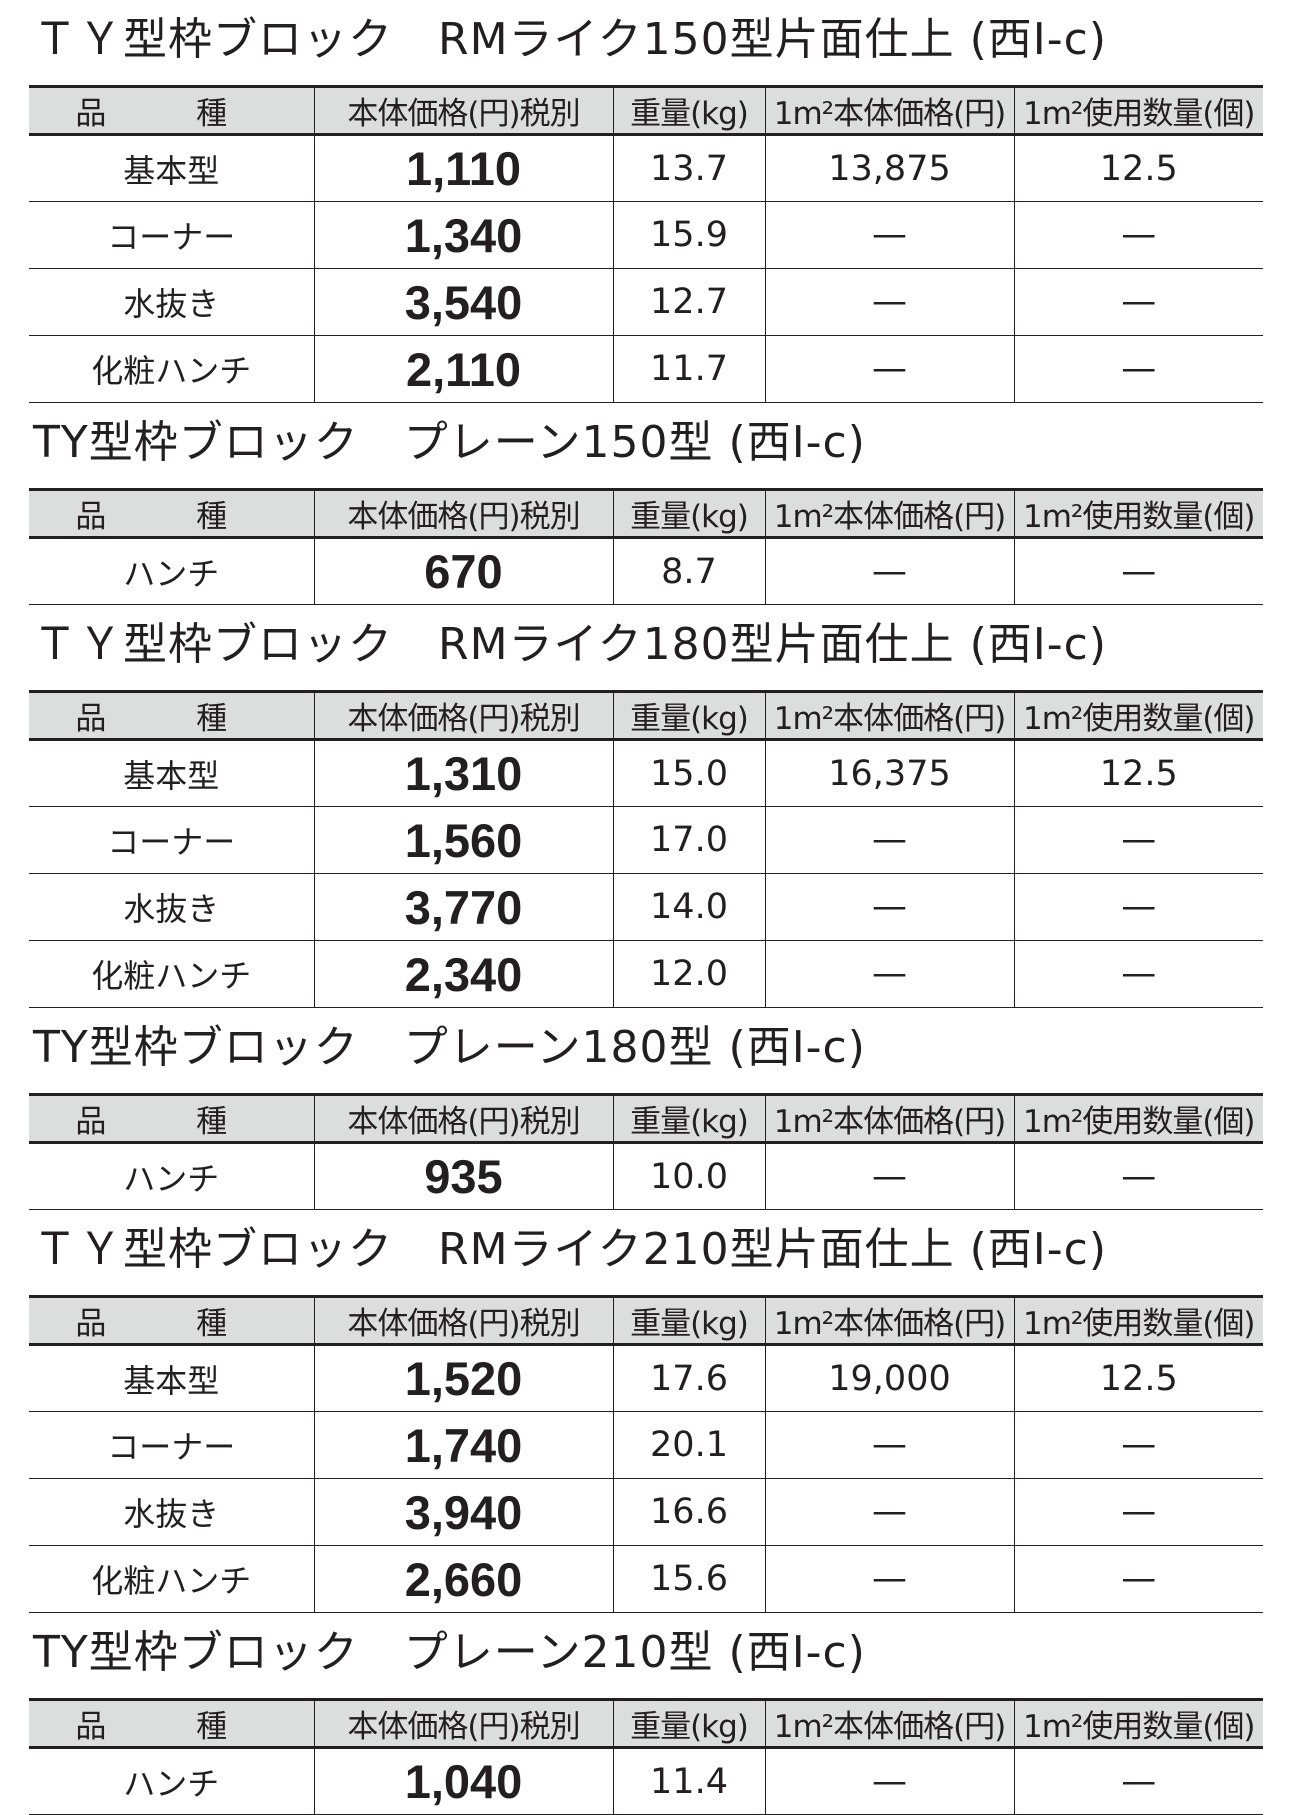 This screenshot has height=1815, width=1292. I want to click on cell-weight: 15.0, so click(688, 773).